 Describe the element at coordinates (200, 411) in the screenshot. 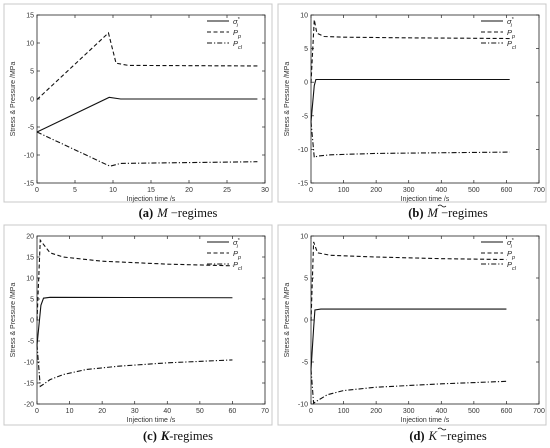

I see `x-tick-label: 50` at that location.